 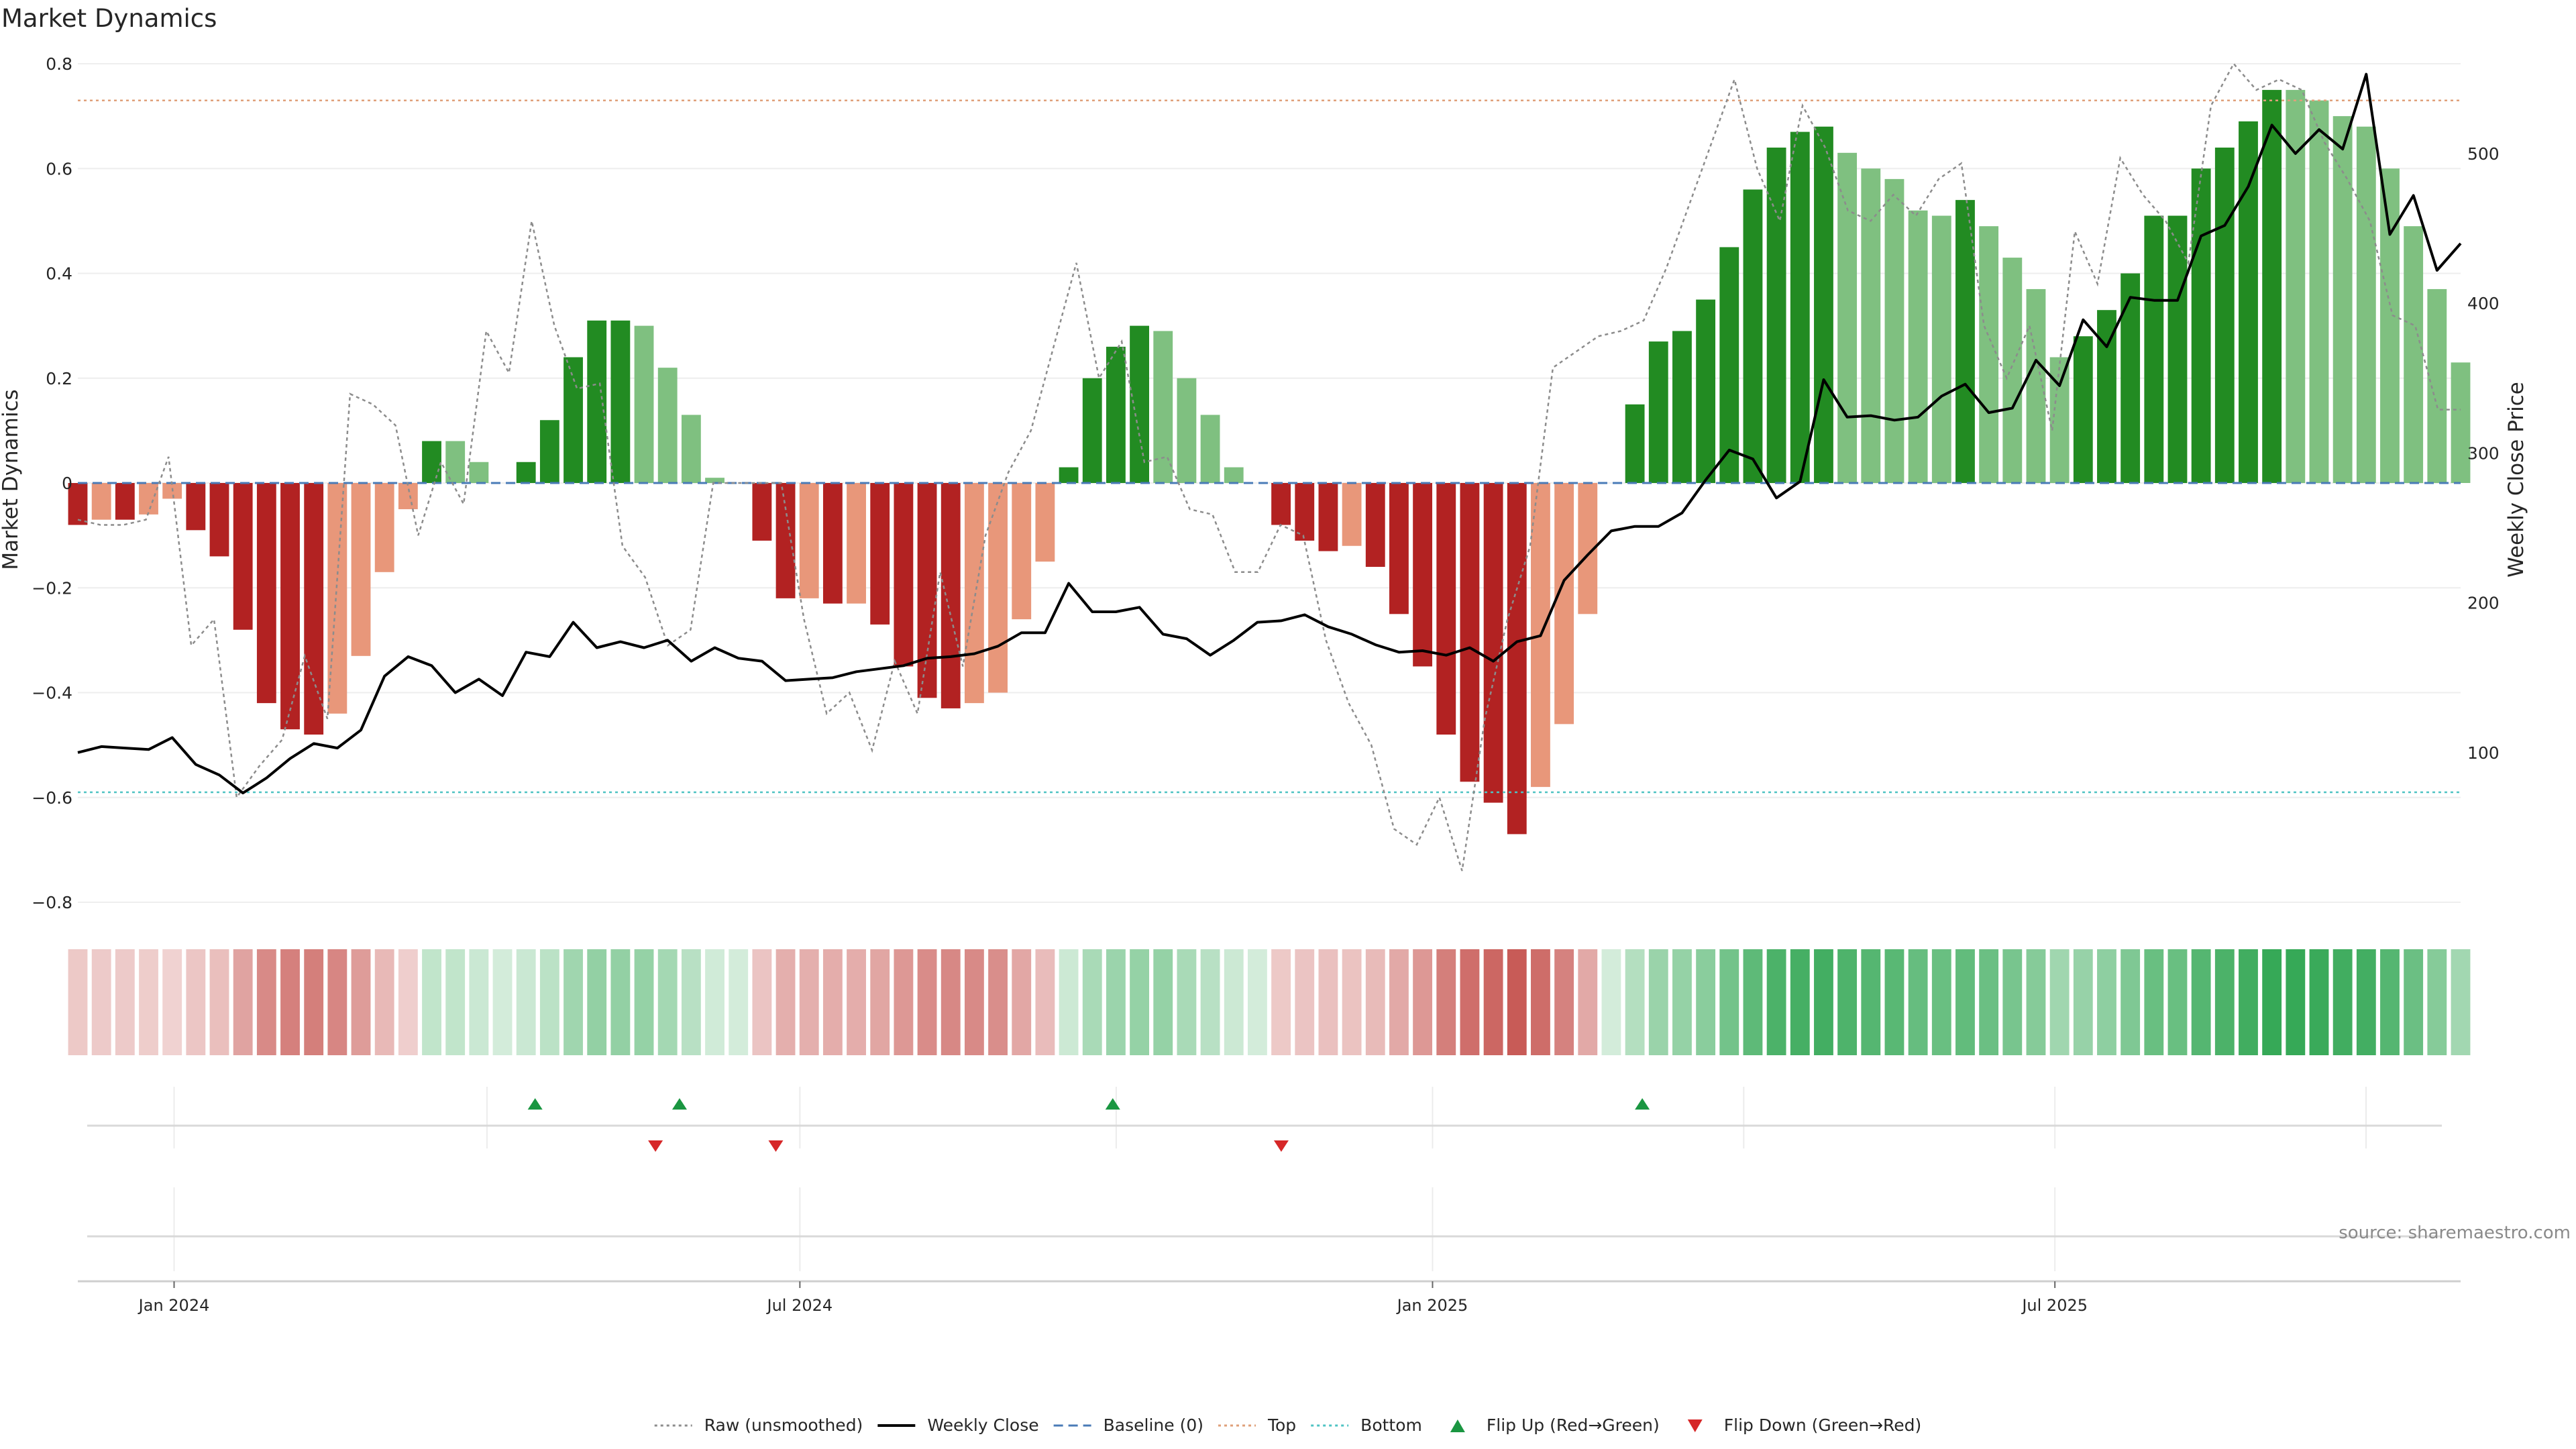 What do you see at coordinates (1269, 1002) in the screenshot?
I see `heat-strip` at bounding box center [1269, 1002].